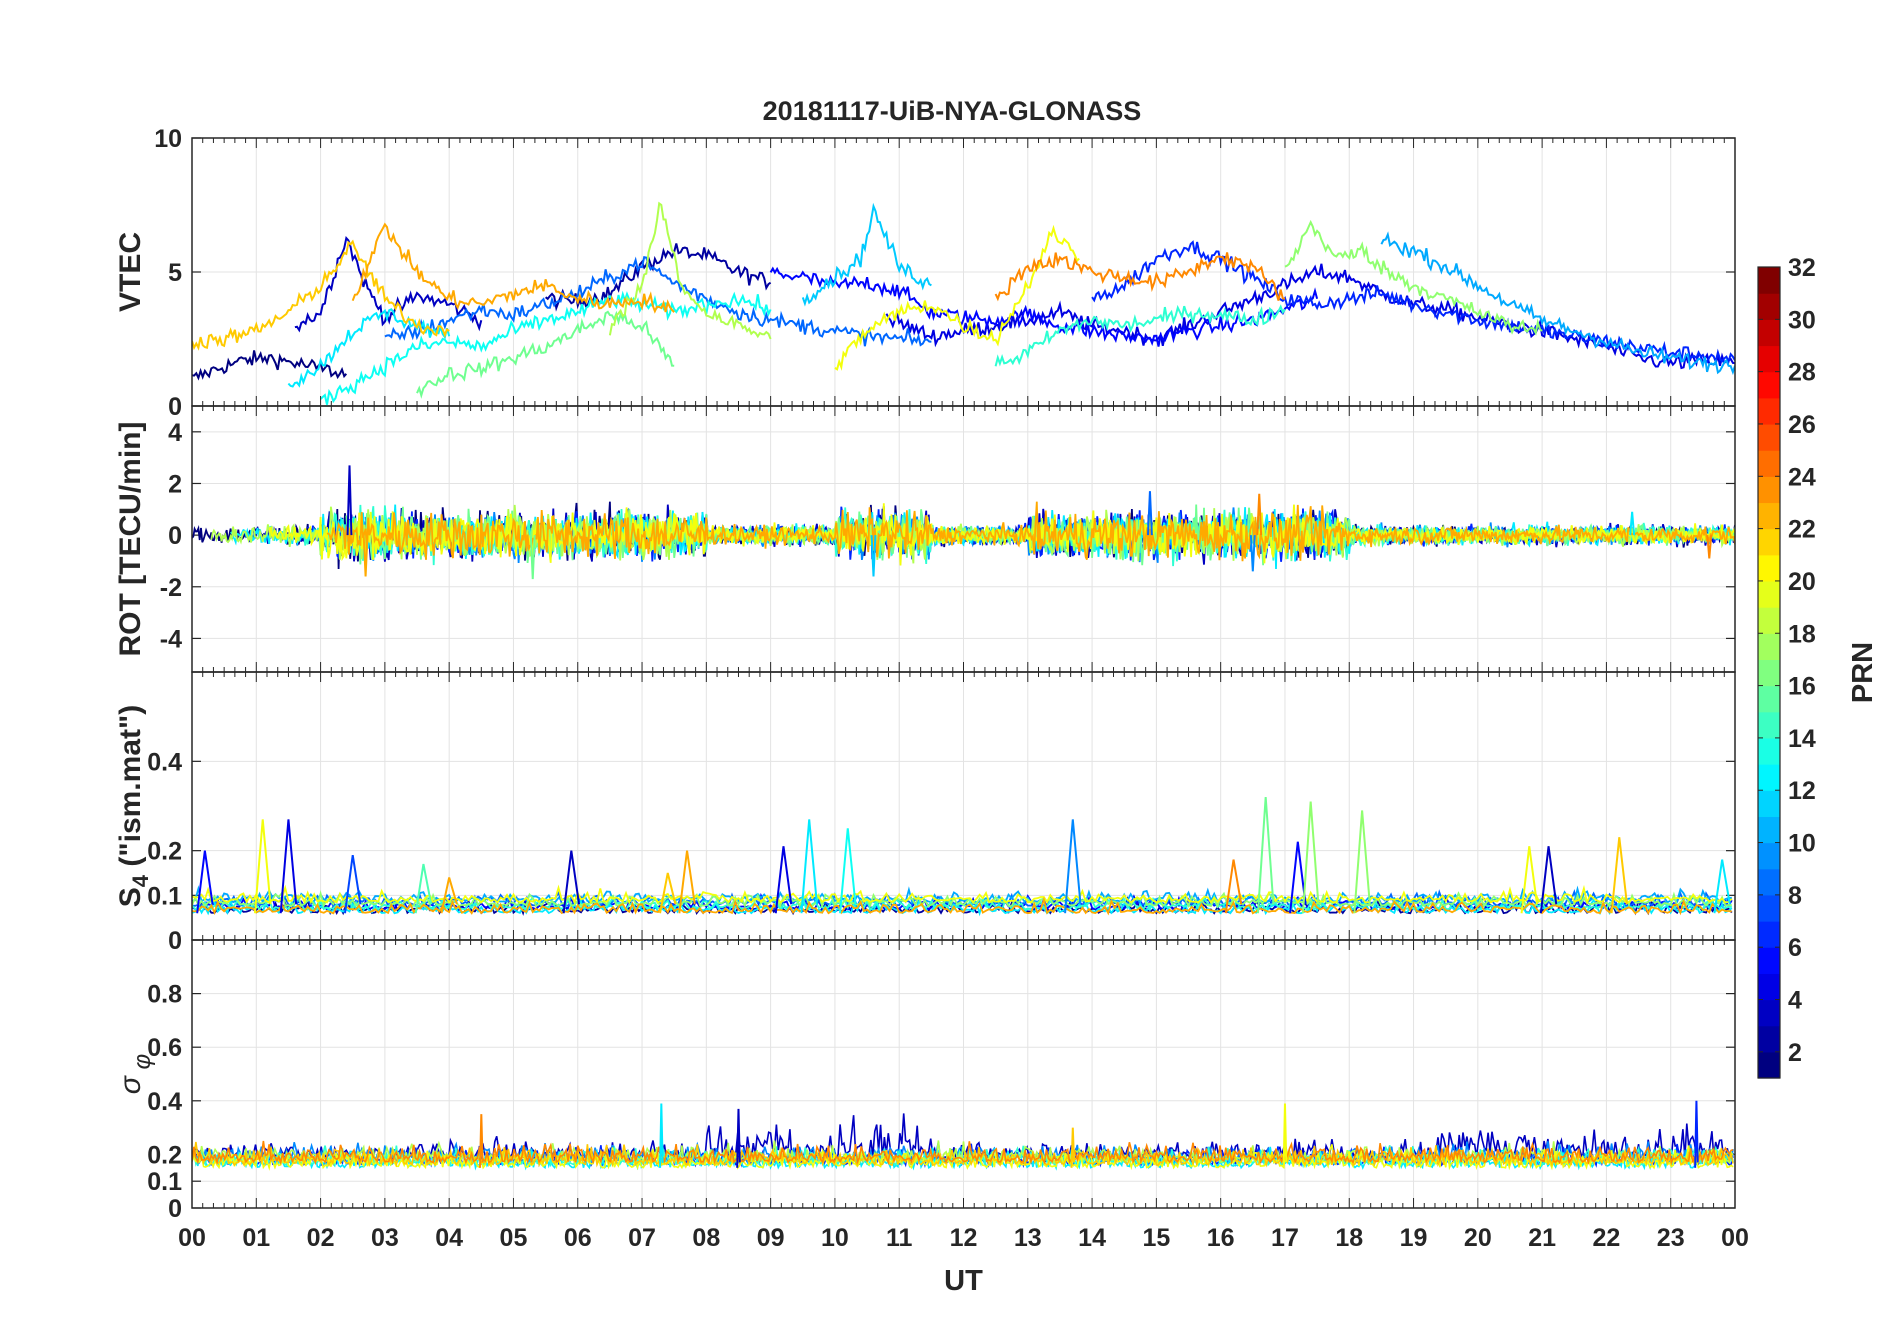 This screenshot has height=1330, width=1902. Describe the element at coordinates (952, 111) in the screenshot. I see `chart-title: 20181117-UiB-NYA-GLONASS` at that location.